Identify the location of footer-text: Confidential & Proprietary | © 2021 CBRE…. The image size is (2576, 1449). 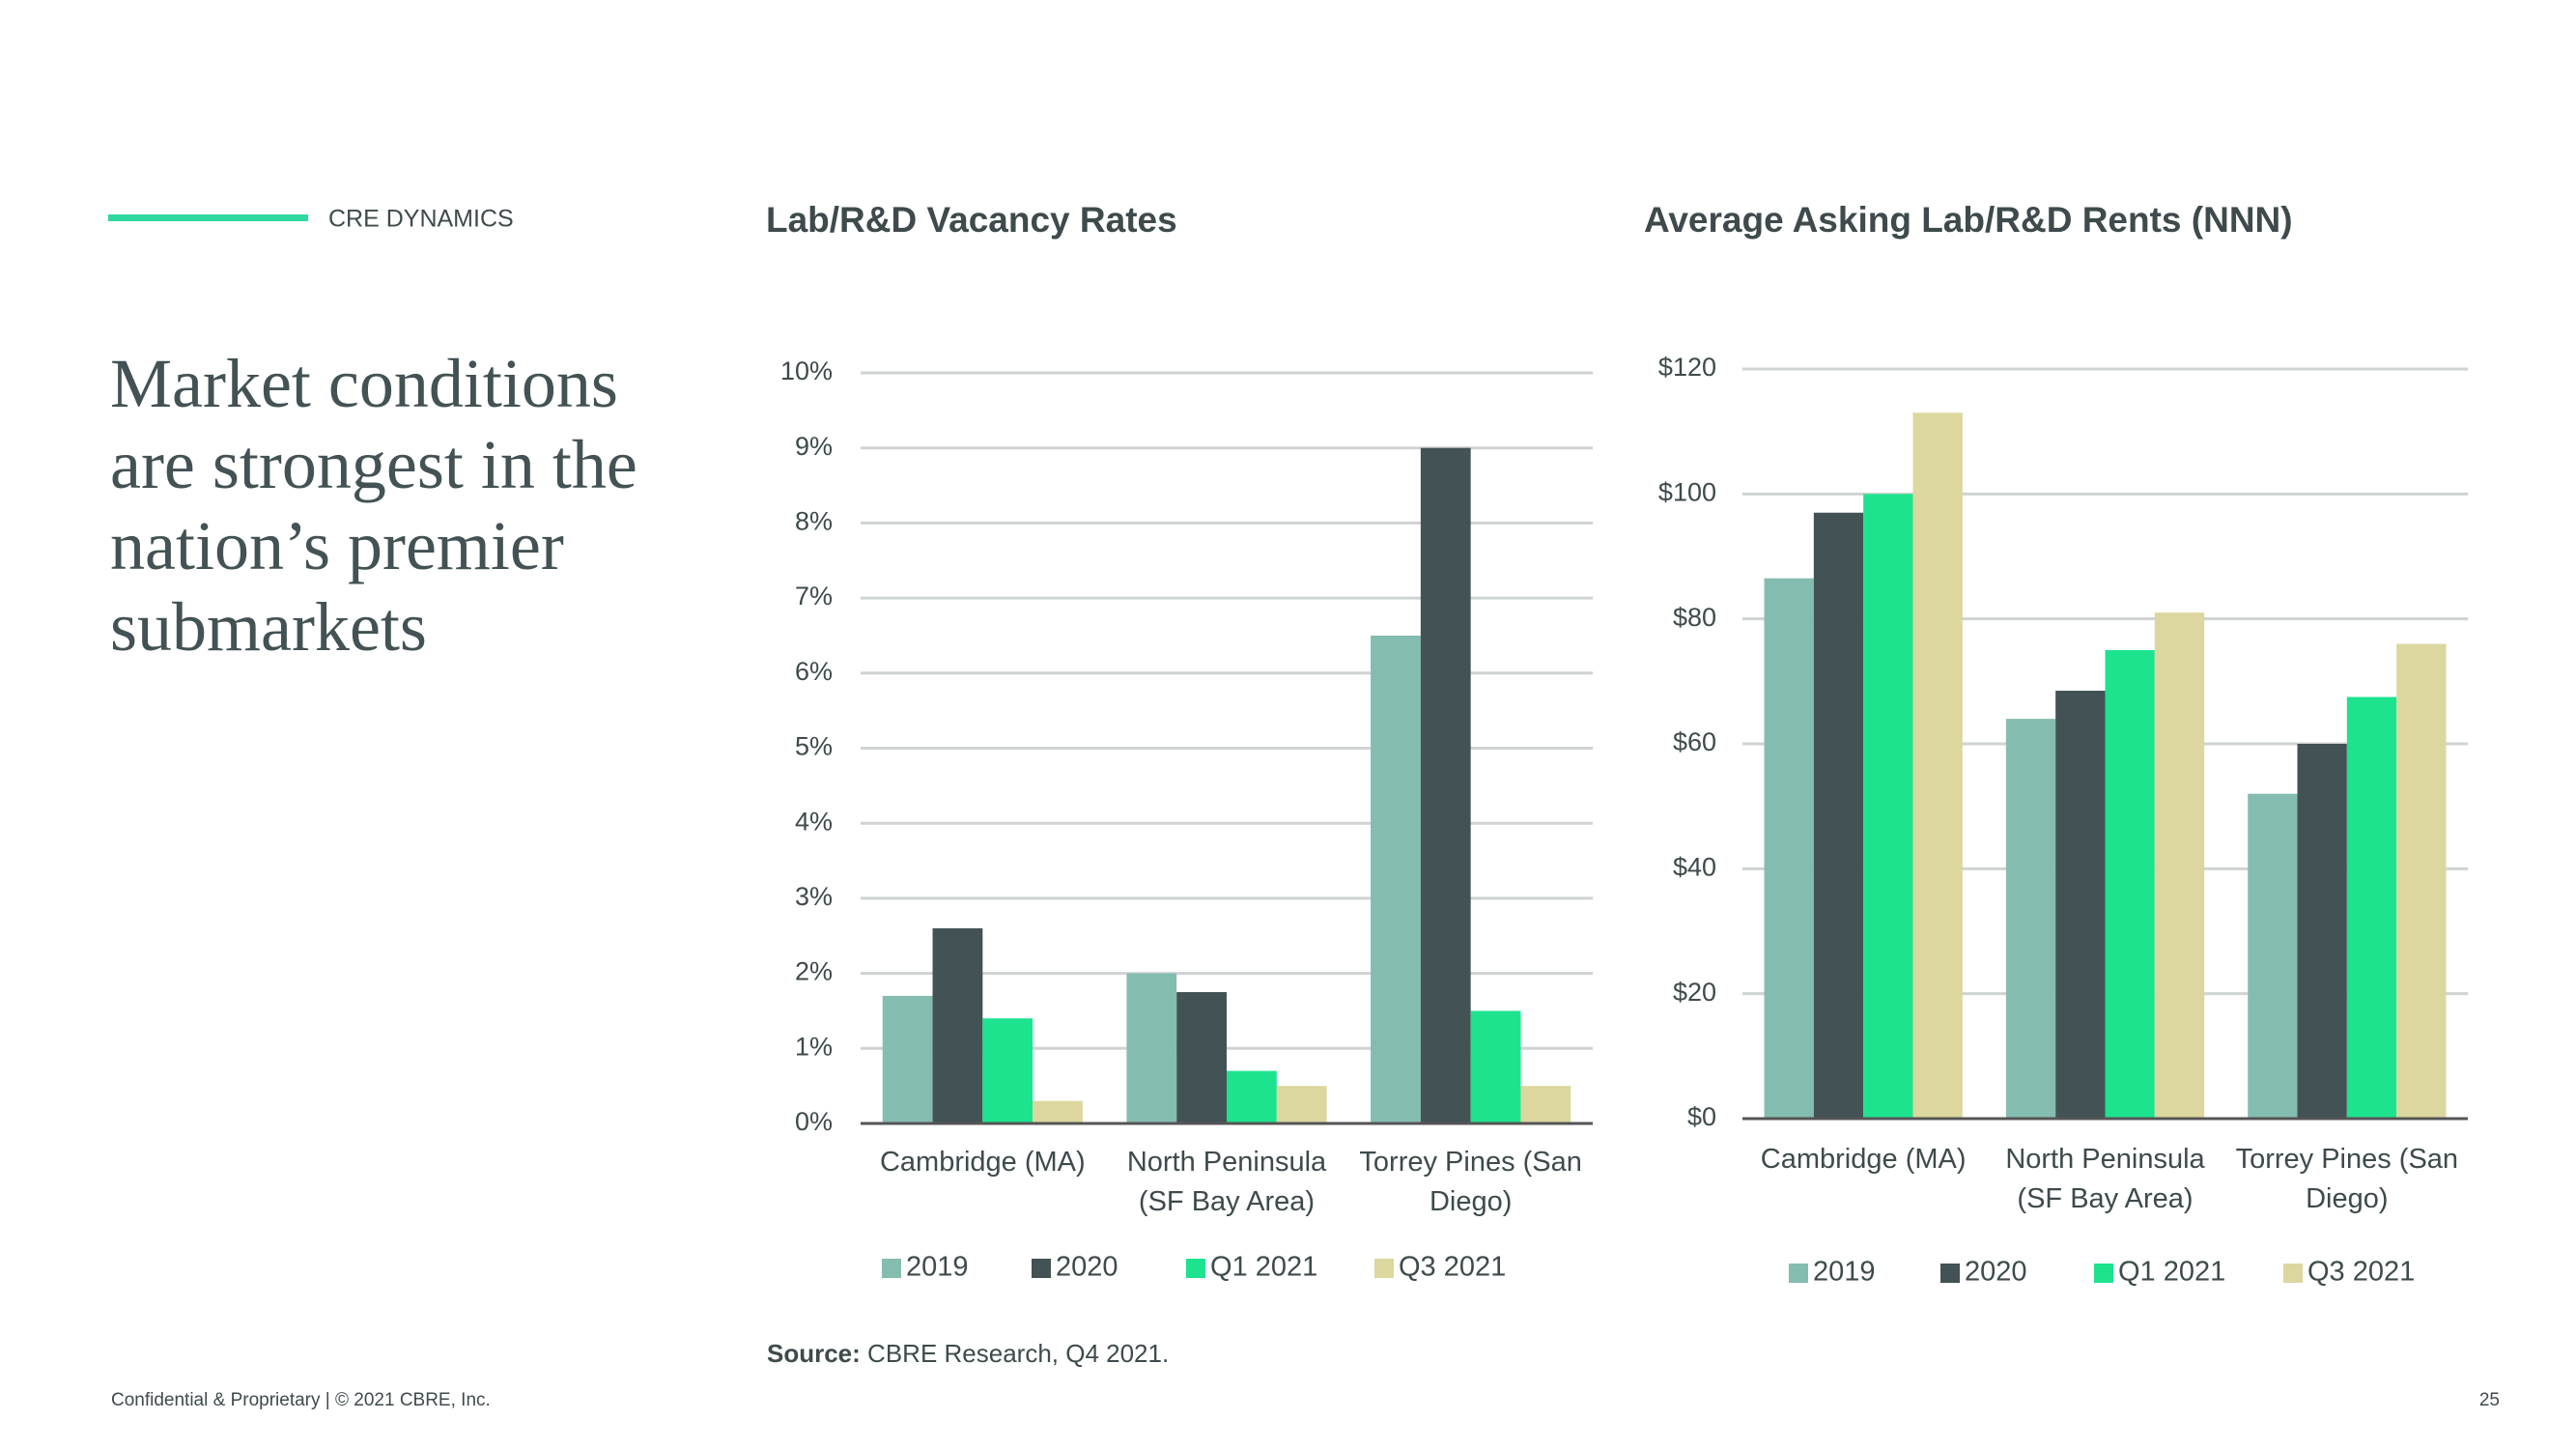
(301, 1400).